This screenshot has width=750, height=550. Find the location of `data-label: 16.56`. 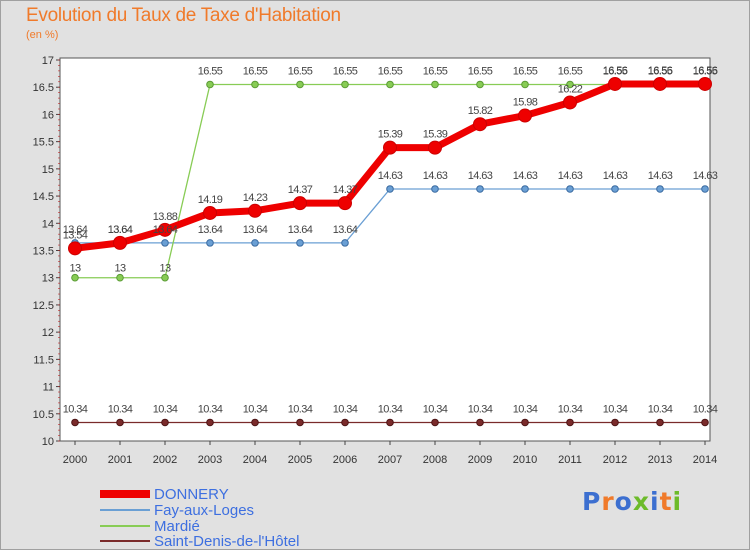

data-label: 16.56 is located at coordinates (615, 71).